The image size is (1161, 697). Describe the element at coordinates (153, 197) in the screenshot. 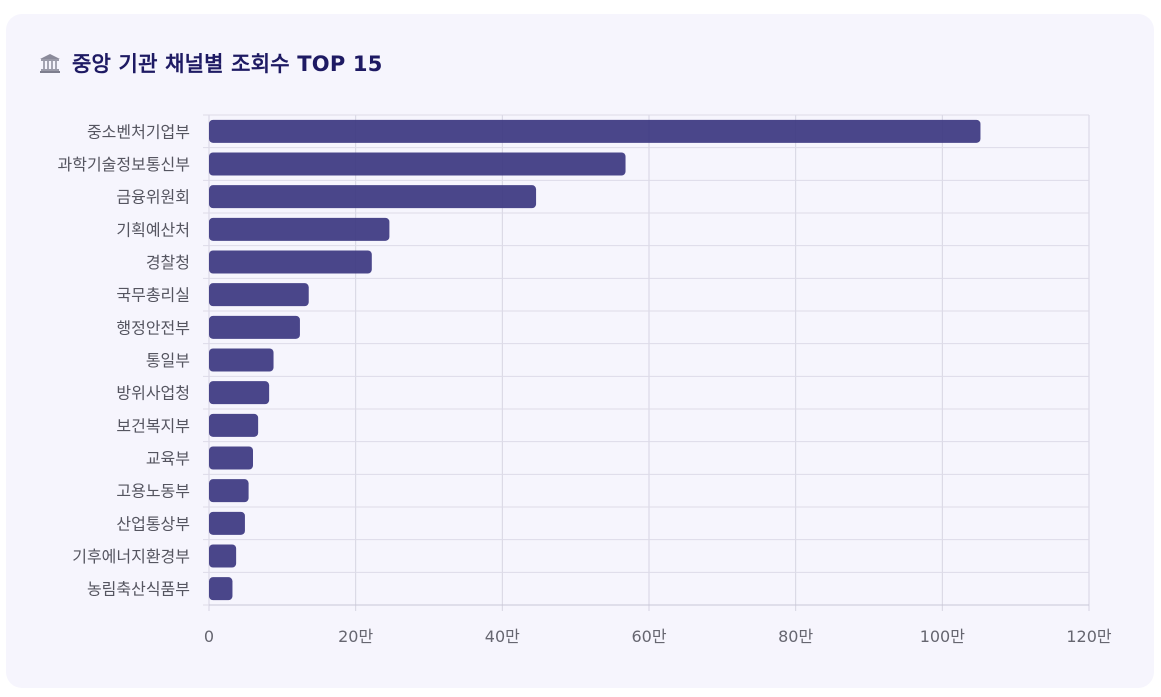

I see `category-label: 금융위원회` at that location.